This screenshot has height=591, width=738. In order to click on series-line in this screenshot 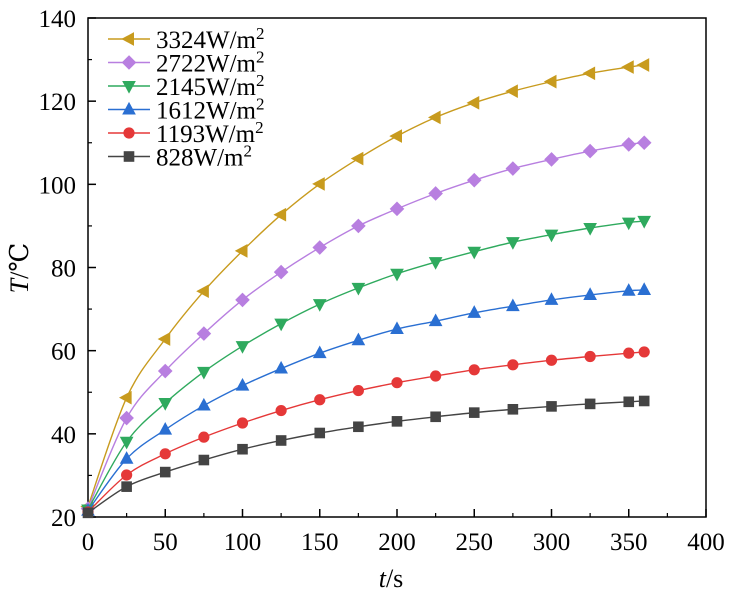, I will do `click(366, 457)`.